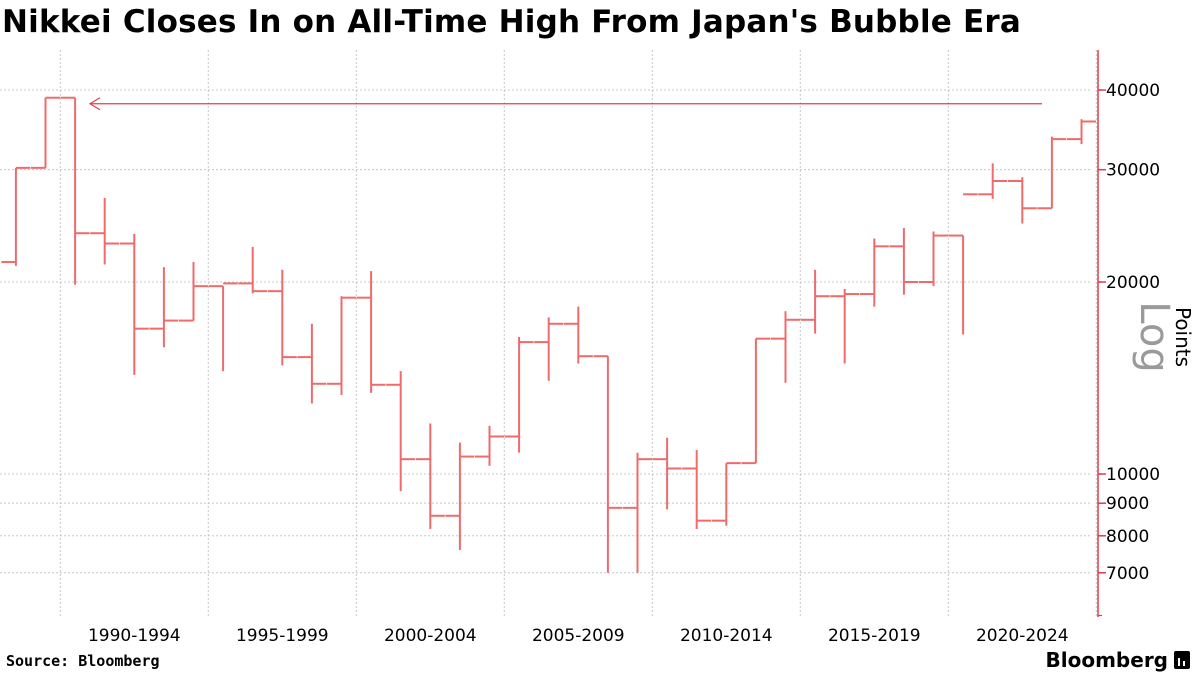 Image resolution: width=1200 pixels, height=675 pixels. I want to click on ohlc-bar-2000, so click(371, 332).